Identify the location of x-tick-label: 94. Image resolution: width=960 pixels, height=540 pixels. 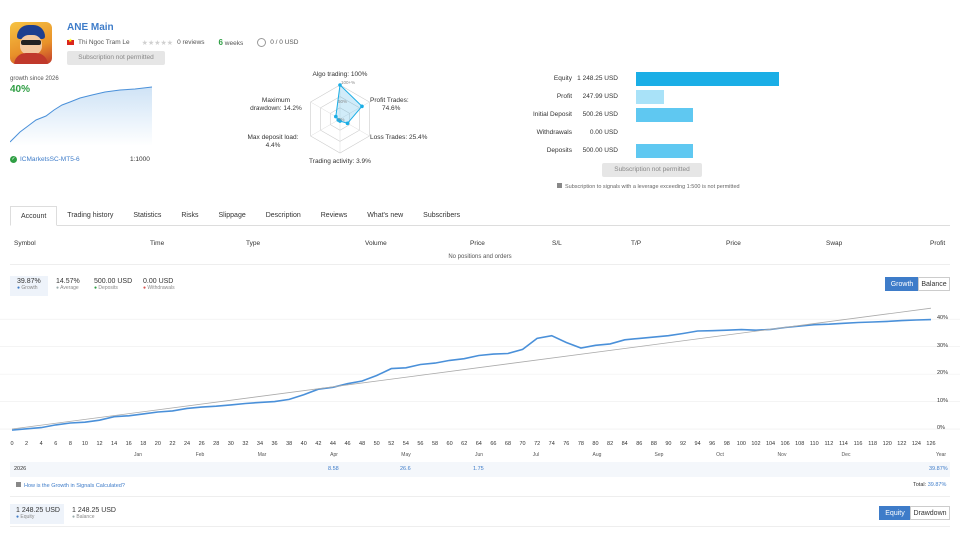
(697, 444).